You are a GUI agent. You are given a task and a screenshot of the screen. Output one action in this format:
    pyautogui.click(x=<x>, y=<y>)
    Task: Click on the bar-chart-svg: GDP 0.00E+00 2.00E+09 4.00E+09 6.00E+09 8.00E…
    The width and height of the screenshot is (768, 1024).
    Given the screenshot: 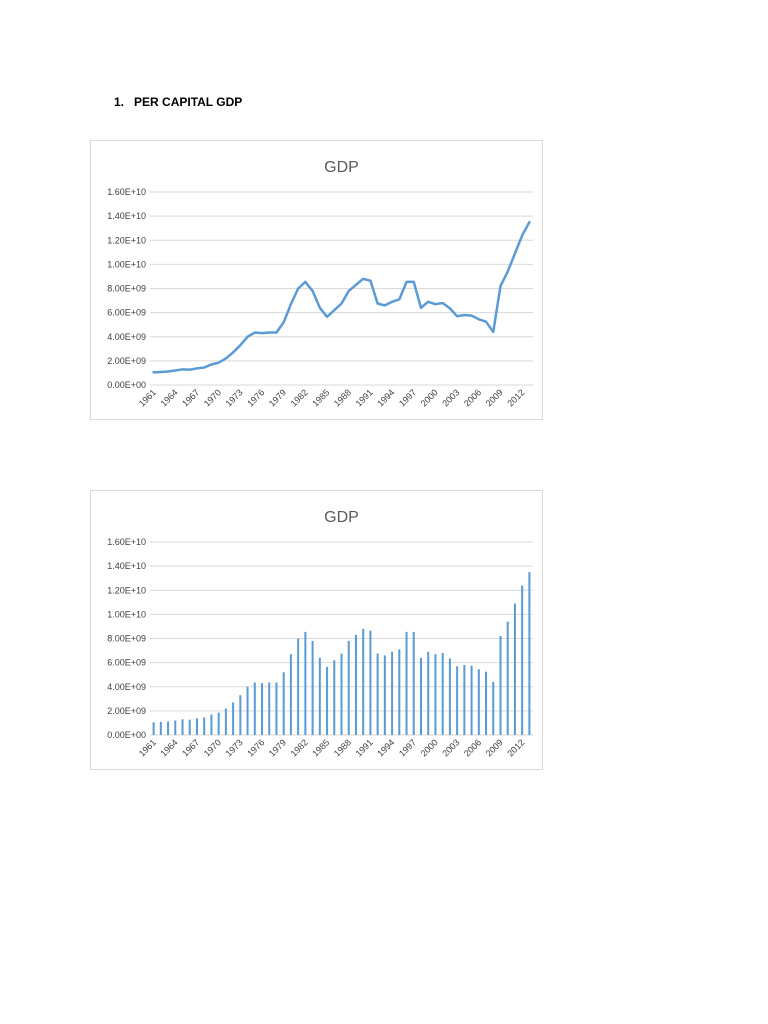 What is the action you would take?
    pyautogui.click(x=320, y=634)
    